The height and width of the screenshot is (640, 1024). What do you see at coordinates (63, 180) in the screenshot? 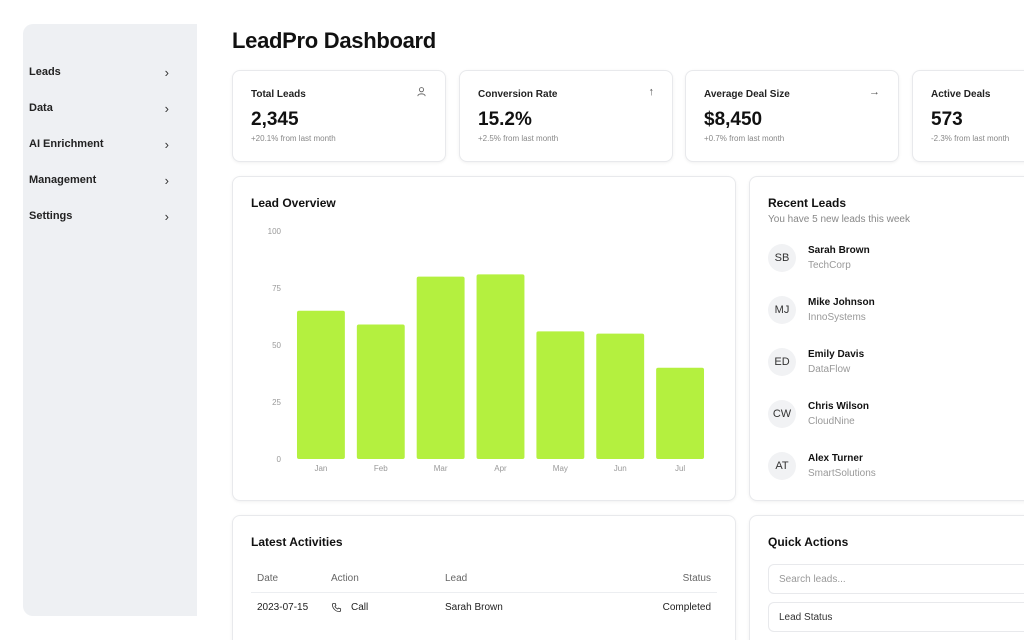
I see `sidebar-item-label: Management` at bounding box center [63, 180].